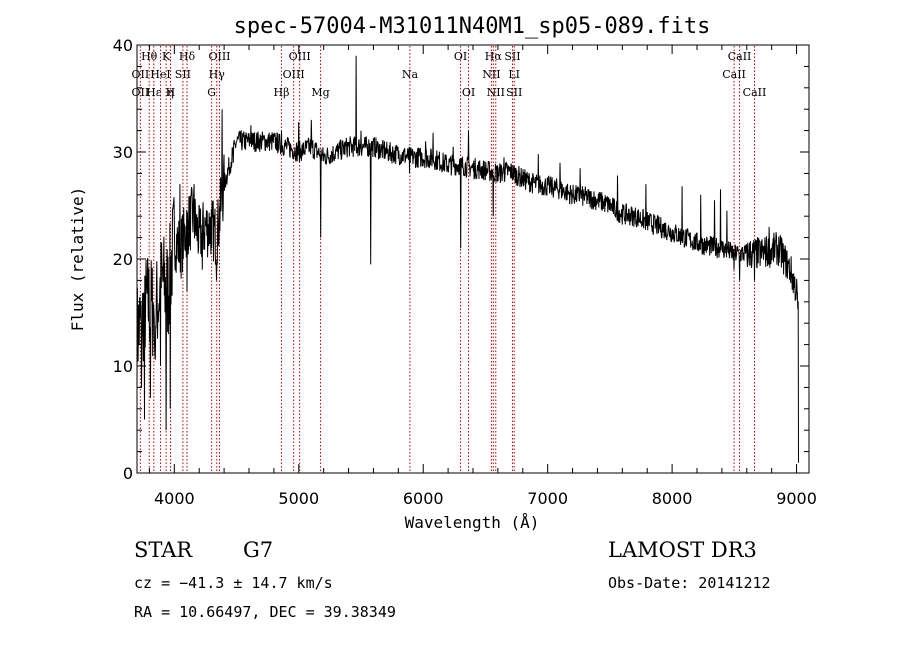  Describe the element at coordinates (410, 74) in the screenshot. I see `line-label: Na` at that location.